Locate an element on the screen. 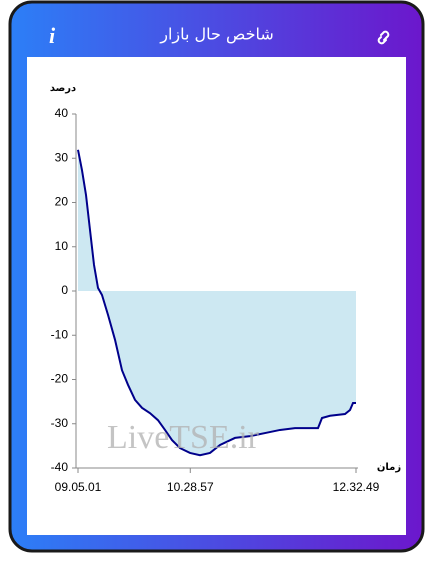 This screenshot has height=574, width=433. y-tick-label: 40 is located at coordinates (62, 113).